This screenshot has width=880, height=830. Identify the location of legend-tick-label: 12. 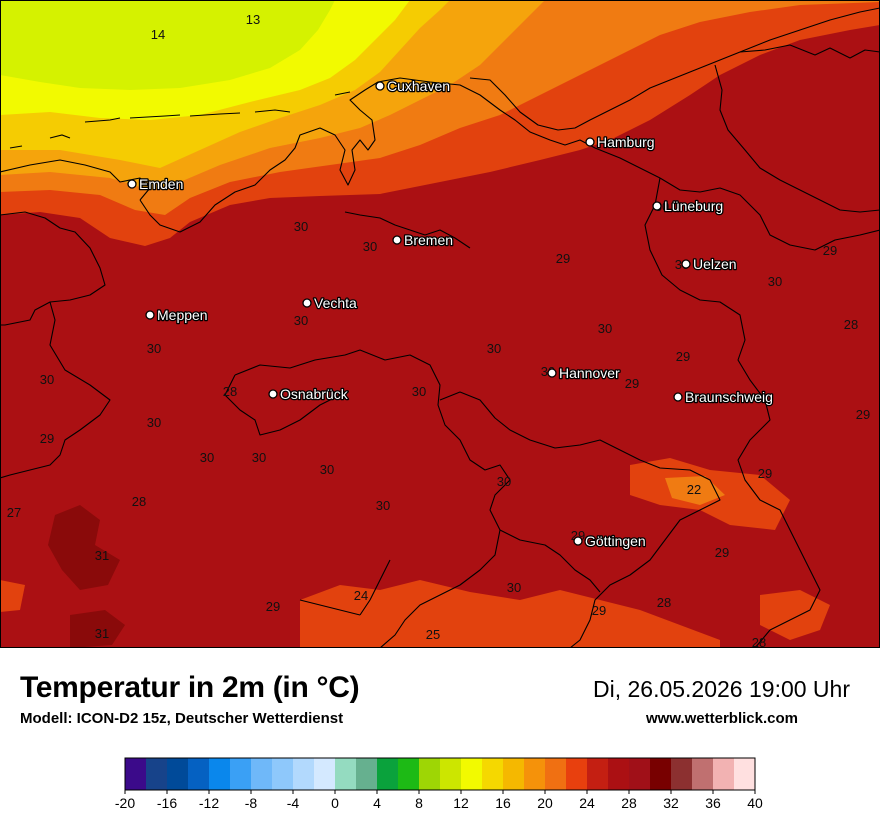
(461, 803).